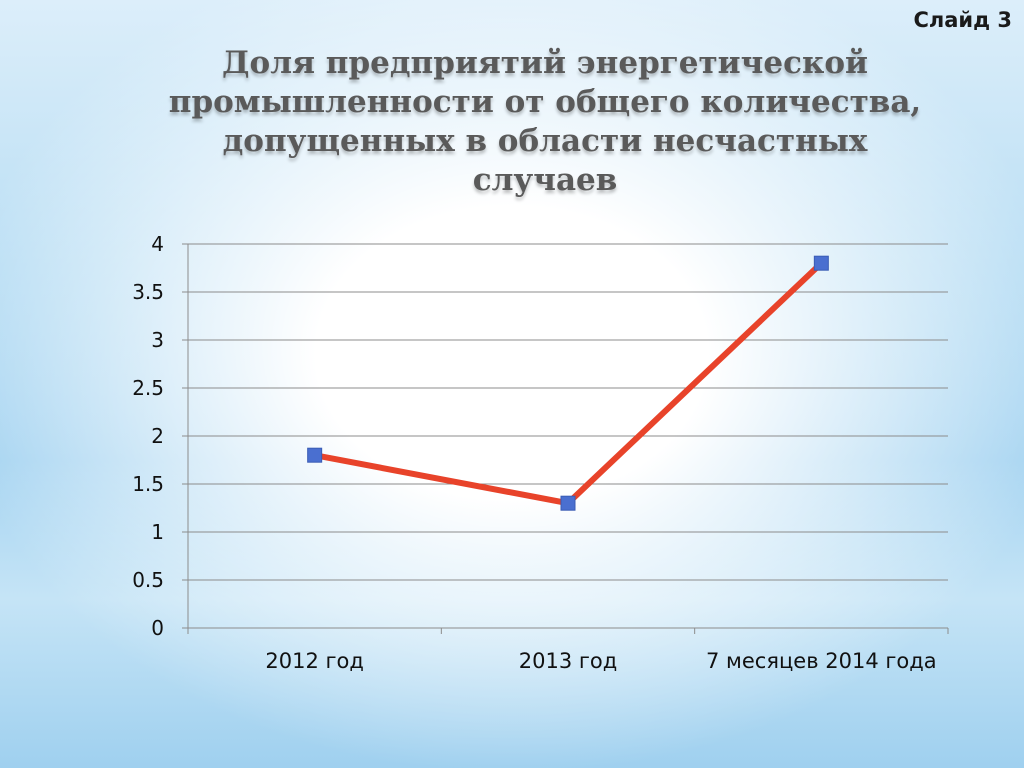  What do you see at coordinates (148, 388) in the screenshot?
I see `y-tick-label: 2.5` at bounding box center [148, 388].